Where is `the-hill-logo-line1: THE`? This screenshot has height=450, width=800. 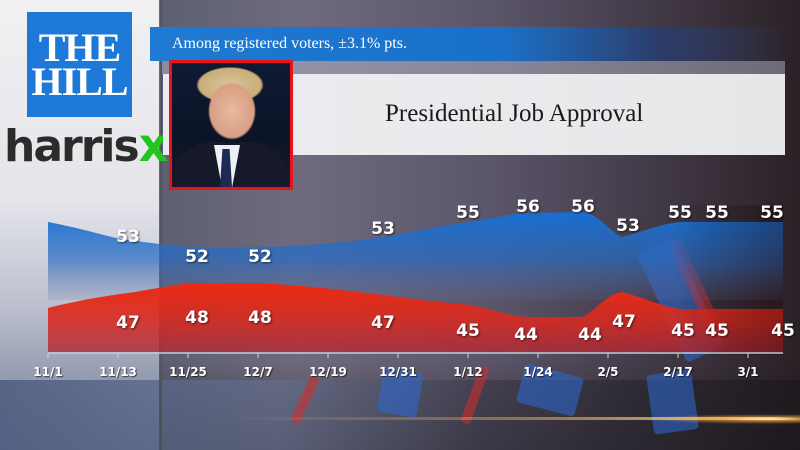
the-hill-logo-line1: THE is located at coordinates (79, 47).